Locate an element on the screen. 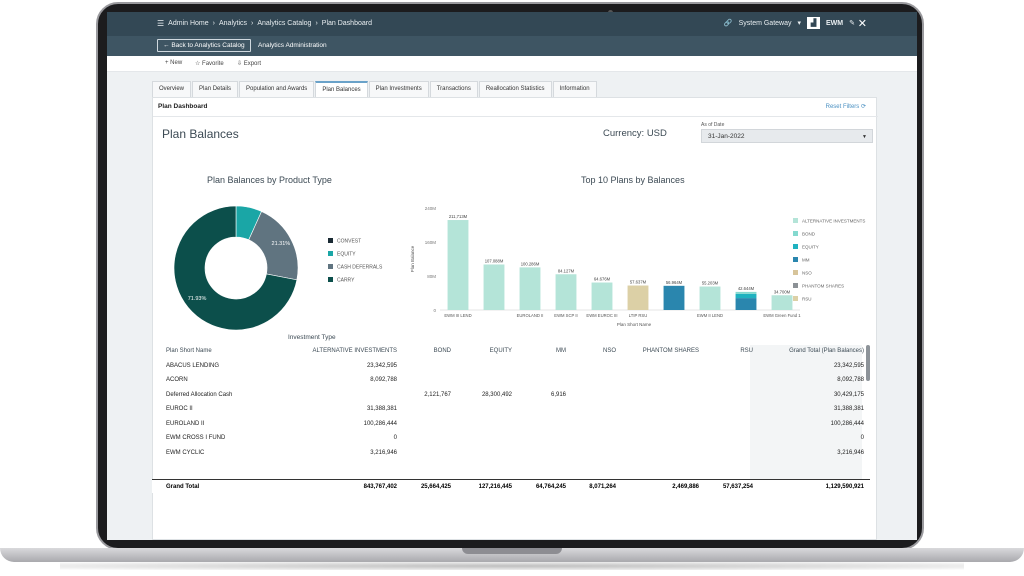  reset-filters-button: Reset Filters ⟳ is located at coordinates (846, 106).